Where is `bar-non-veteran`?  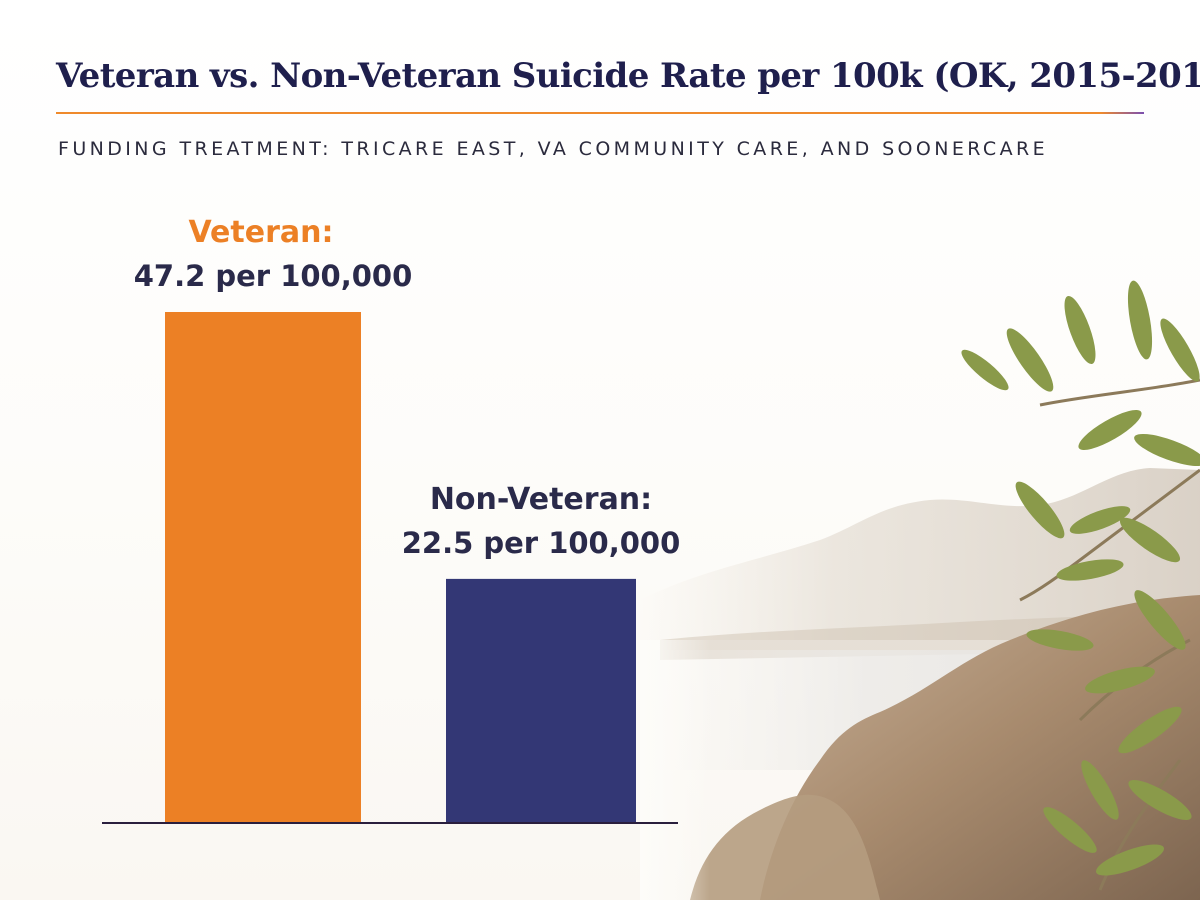
bar-non-veteran is located at coordinates (541, 700).